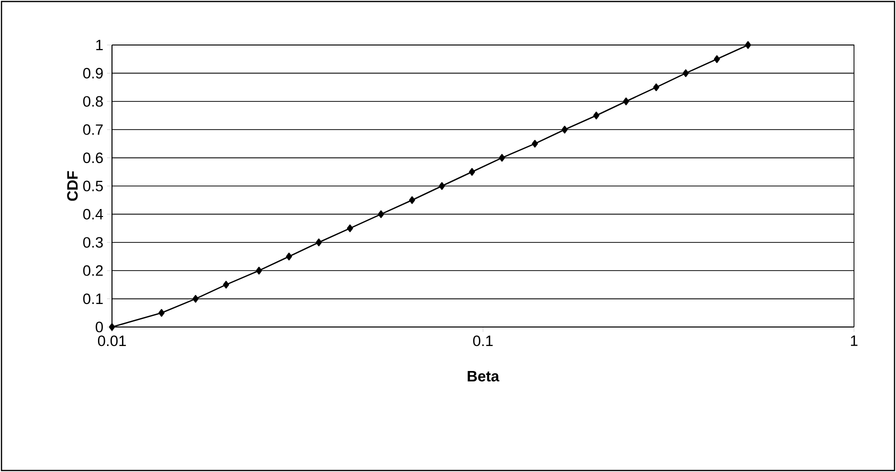 This screenshot has width=896, height=472. Describe the element at coordinates (72, 186) in the screenshot. I see `y-axis-title: CDF` at that location.